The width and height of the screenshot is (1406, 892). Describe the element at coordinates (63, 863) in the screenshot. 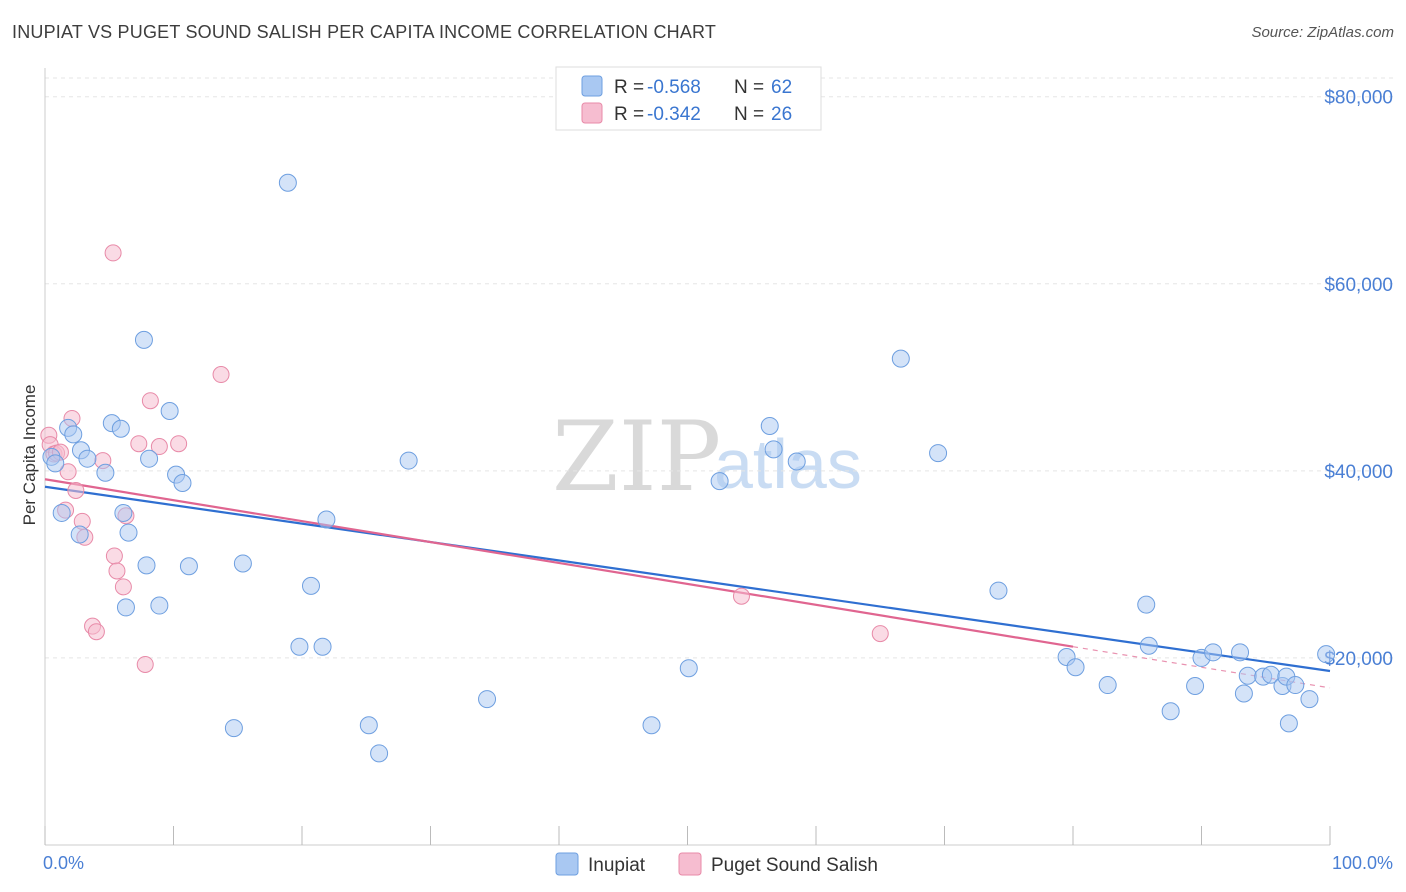

I see `x-tick-label-start: 0.0%` at that location.